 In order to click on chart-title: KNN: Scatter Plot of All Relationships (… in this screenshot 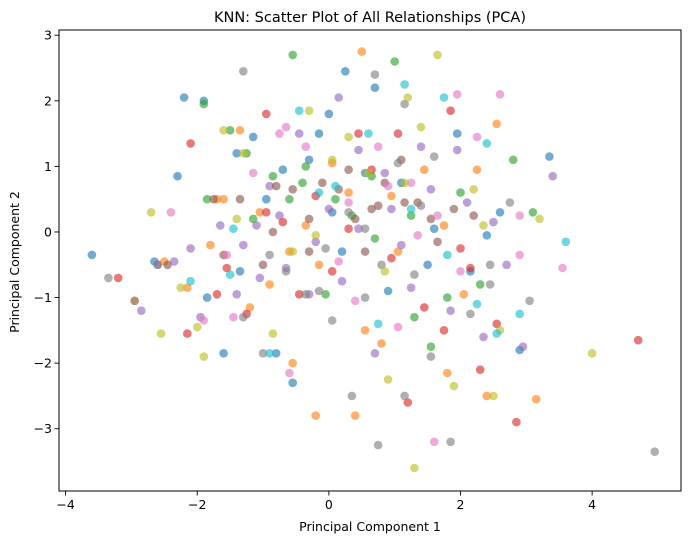, I will do `click(370, 18)`.